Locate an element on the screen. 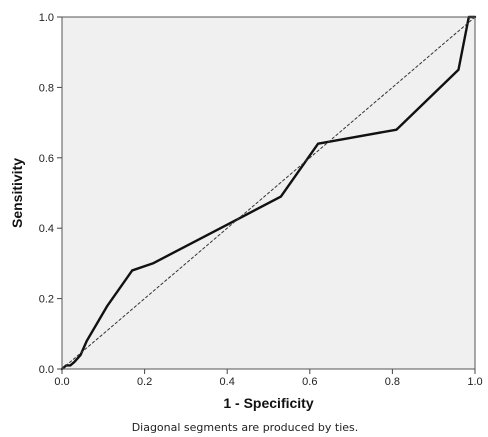 The width and height of the screenshot is (488, 437). x-tick-label: 0.4 is located at coordinates (227, 382).